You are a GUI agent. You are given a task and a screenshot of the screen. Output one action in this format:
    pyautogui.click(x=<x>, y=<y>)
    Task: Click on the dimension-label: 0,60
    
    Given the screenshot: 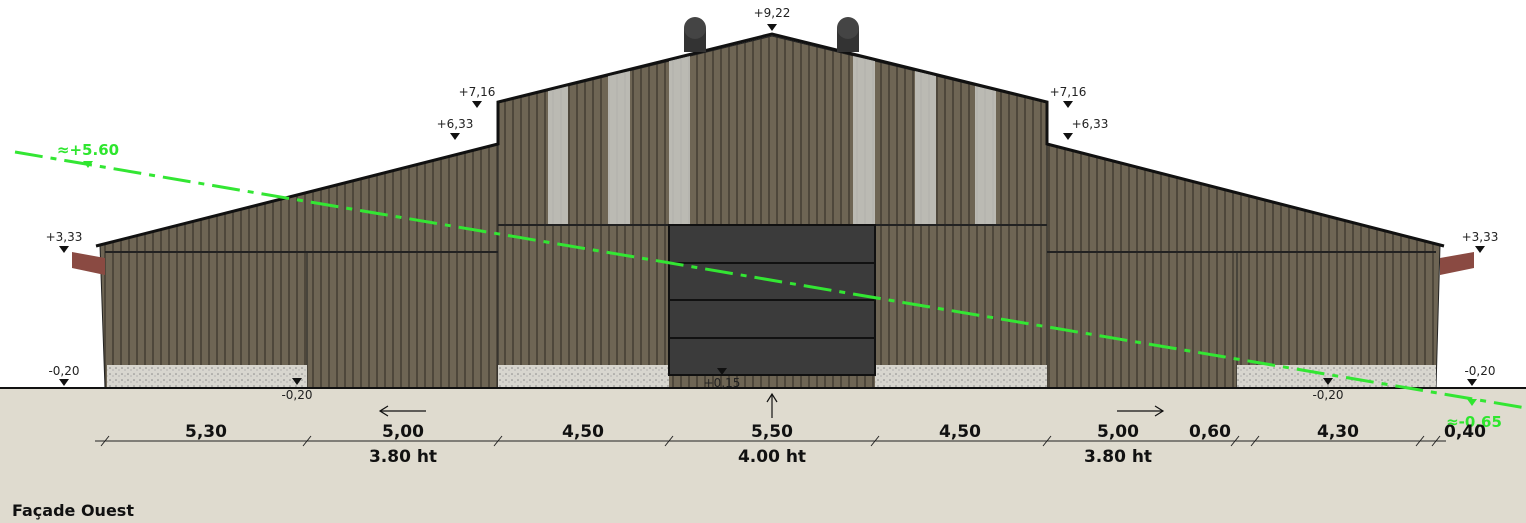 What is the action you would take?
    pyautogui.click(x=1210, y=432)
    